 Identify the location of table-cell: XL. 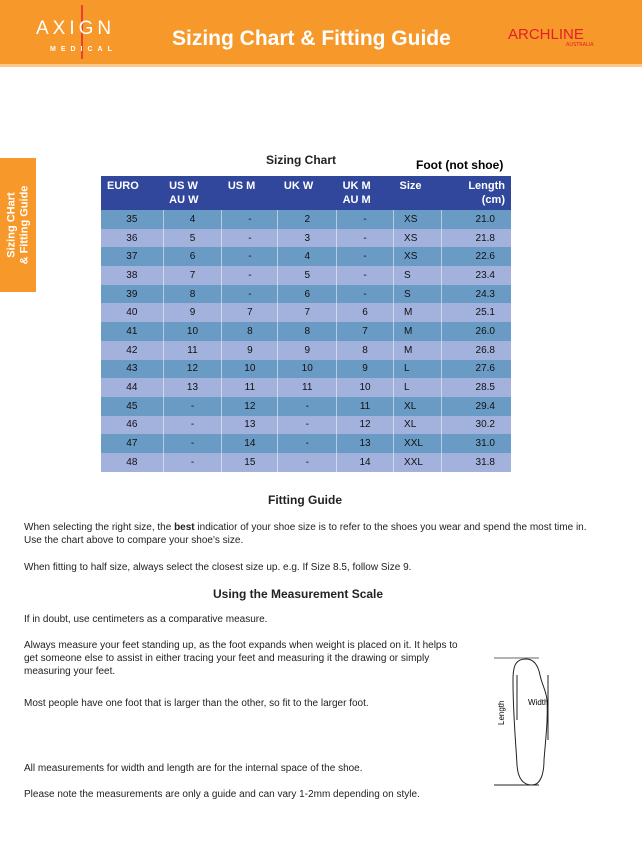
(418, 425).